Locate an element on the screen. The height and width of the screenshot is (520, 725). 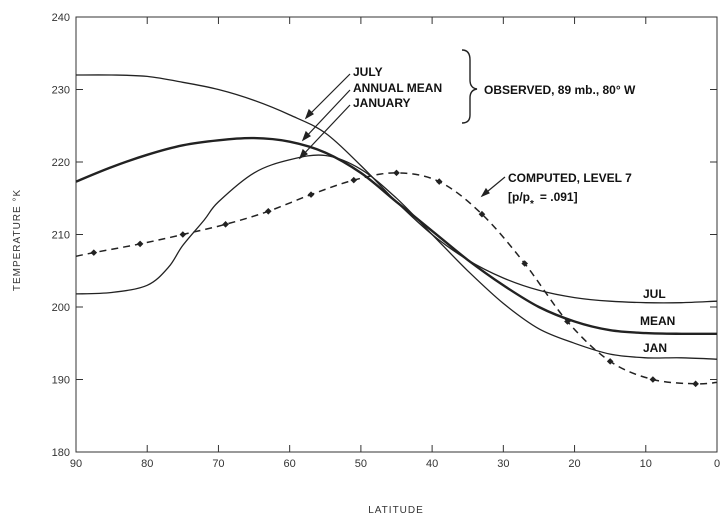
x-tick-label: 10 is located at coordinates (646, 464).